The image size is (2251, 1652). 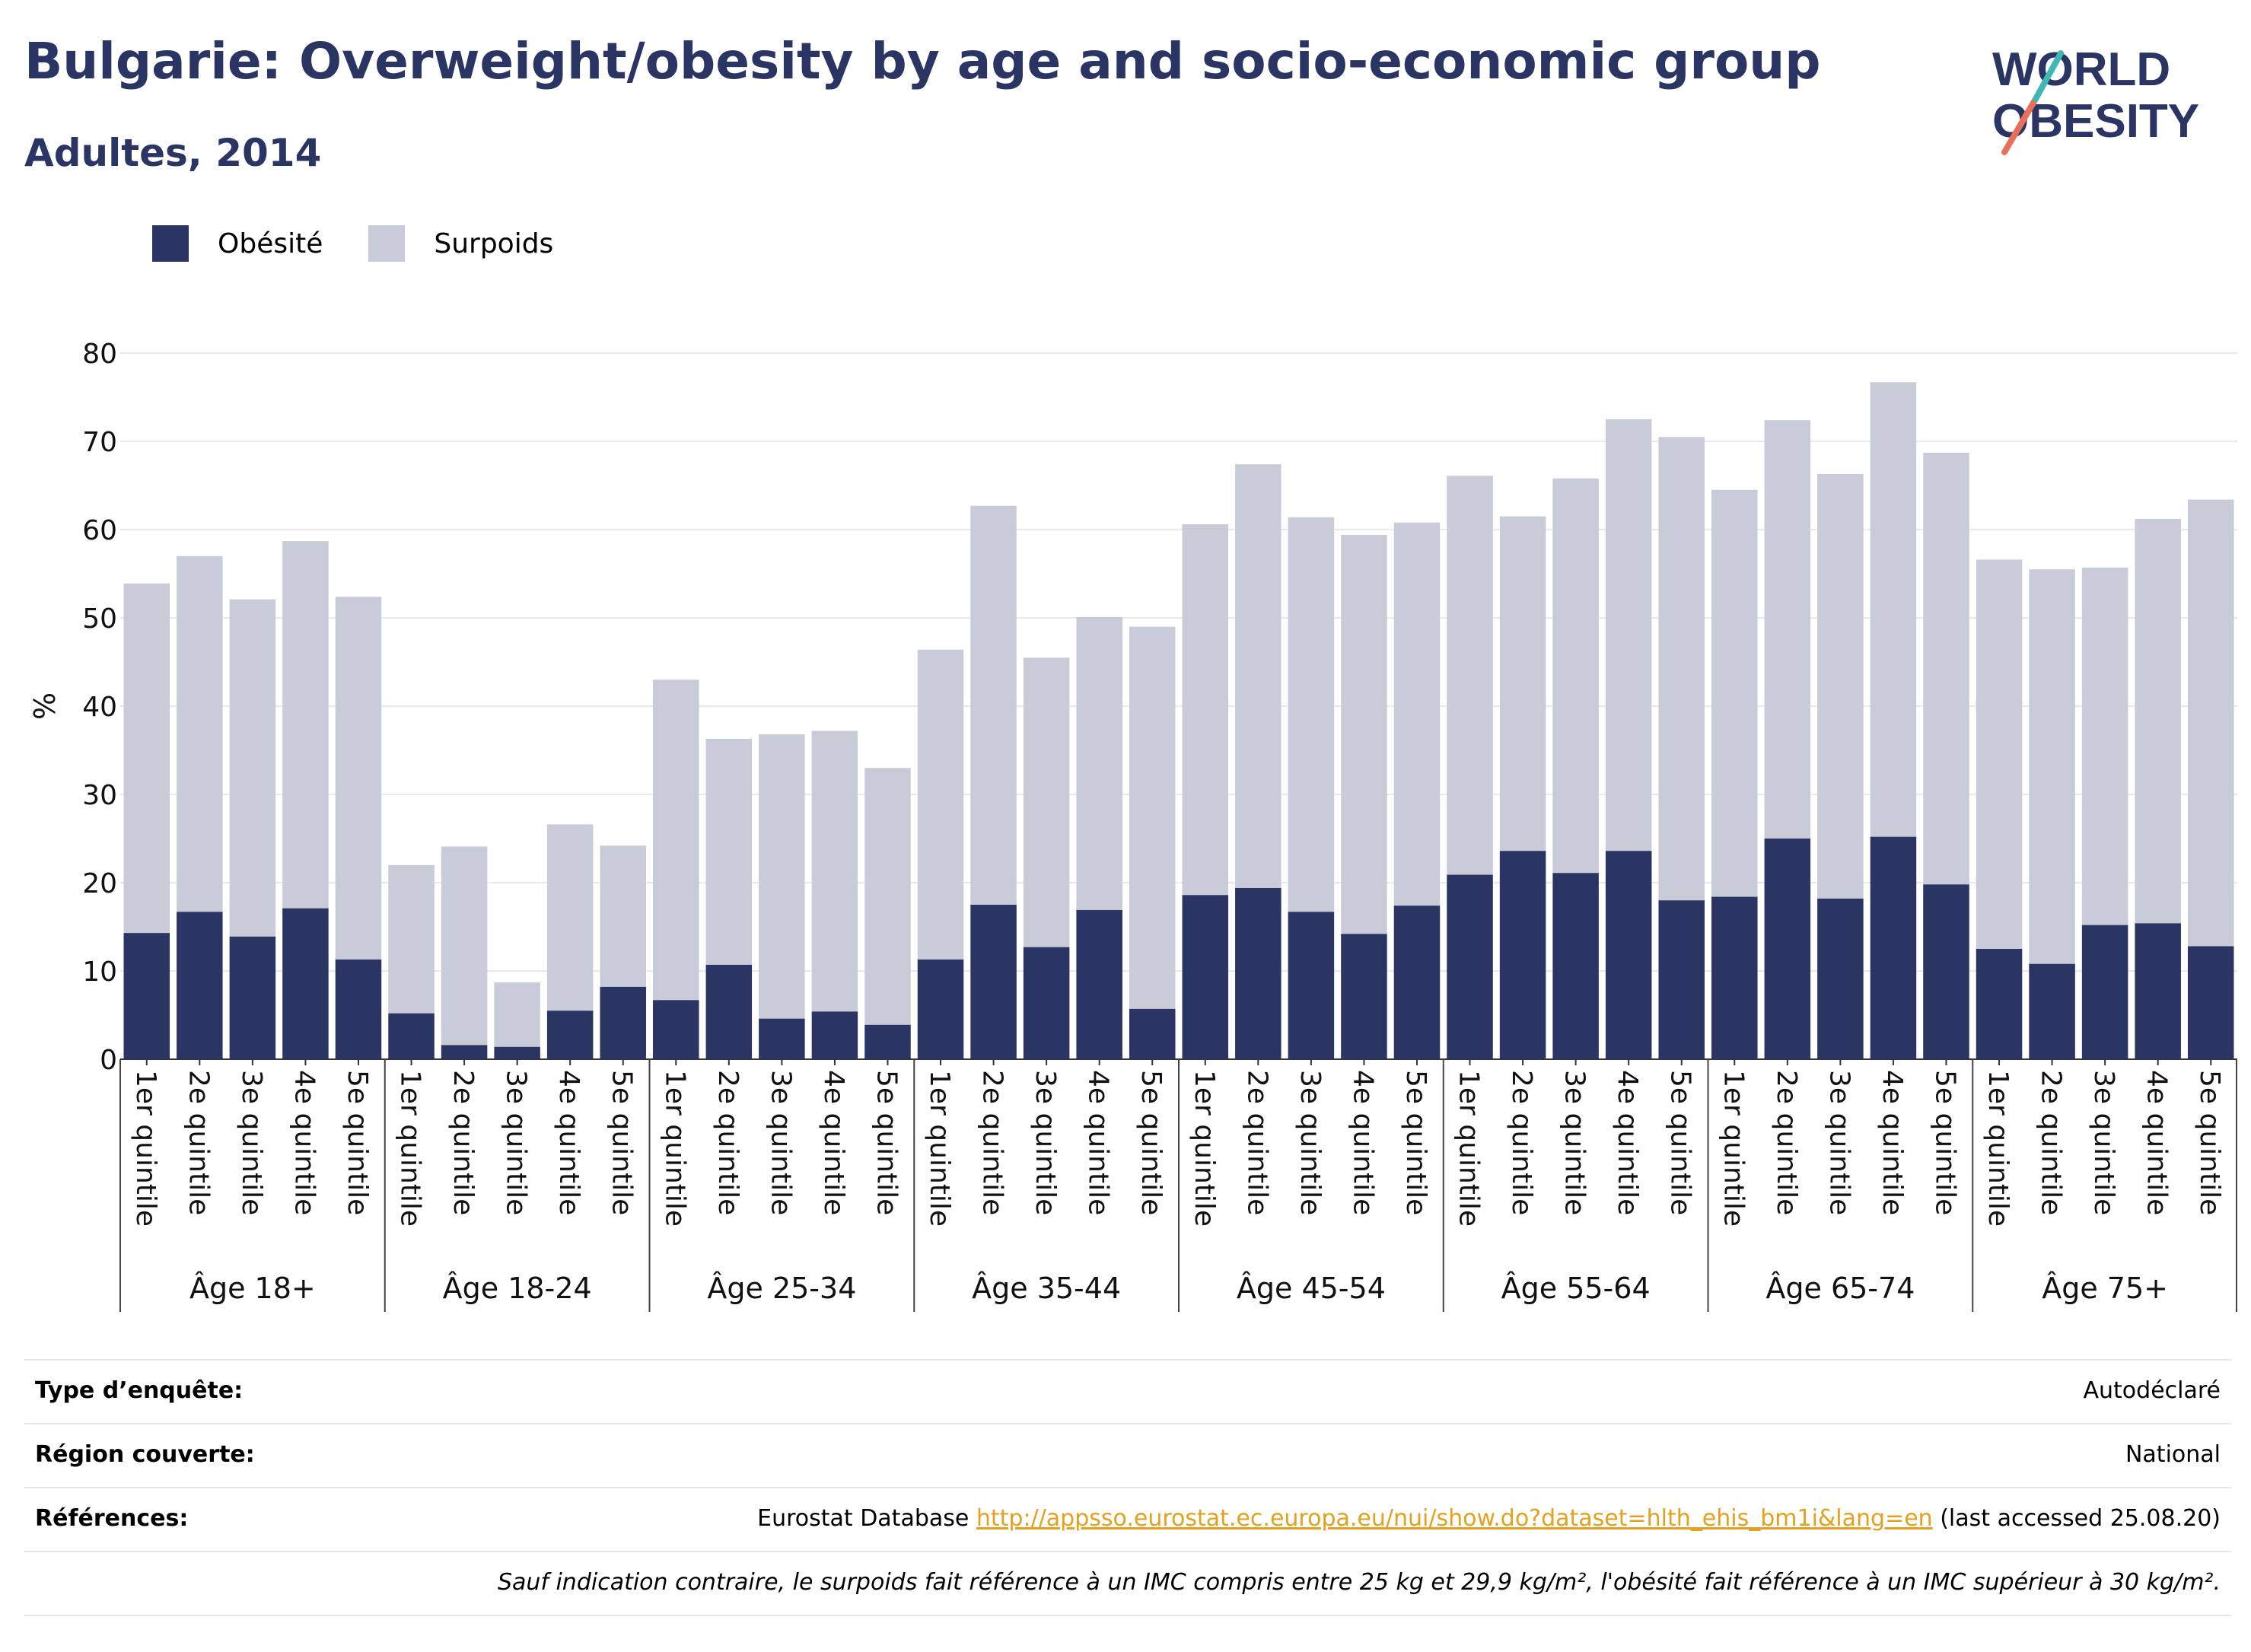 I want to click on legend-label-overweight: Surpoids, so click(x=494, y=244).